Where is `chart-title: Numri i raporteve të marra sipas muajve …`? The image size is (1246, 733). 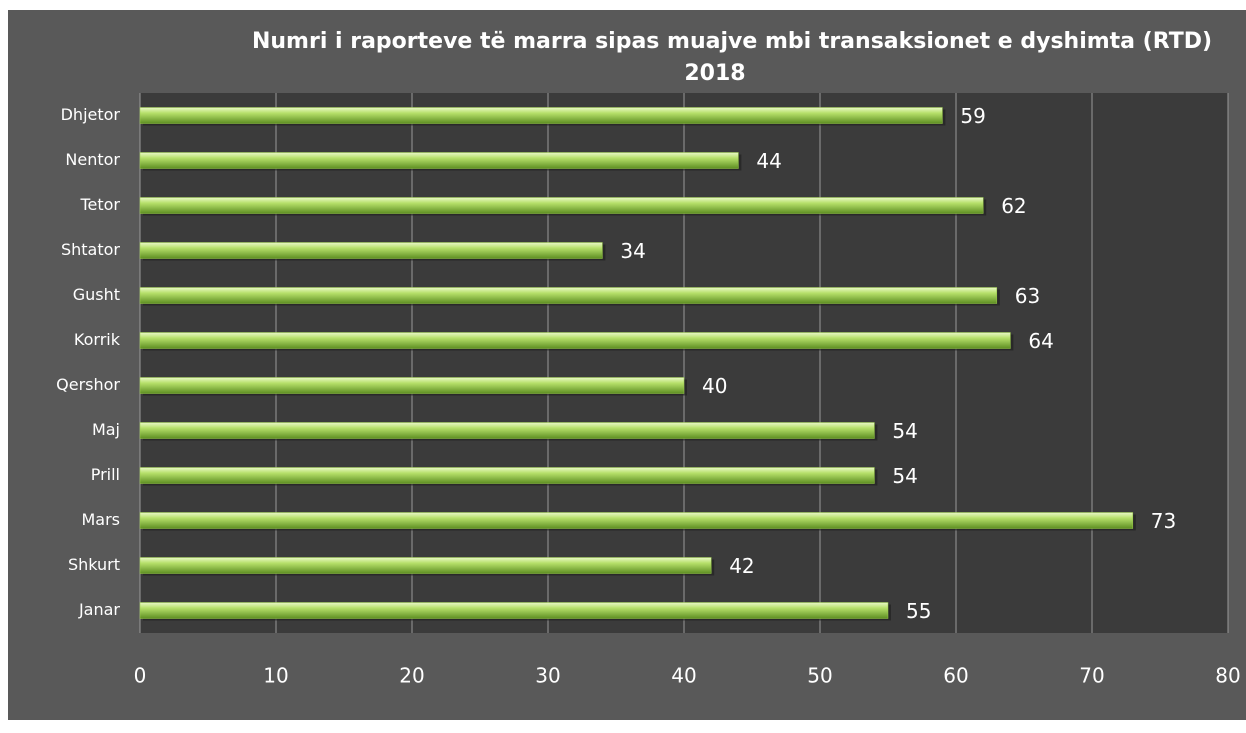 chart-title: Numri i raporteve të marra sipas muajve … is located at coordinates (732, 41).